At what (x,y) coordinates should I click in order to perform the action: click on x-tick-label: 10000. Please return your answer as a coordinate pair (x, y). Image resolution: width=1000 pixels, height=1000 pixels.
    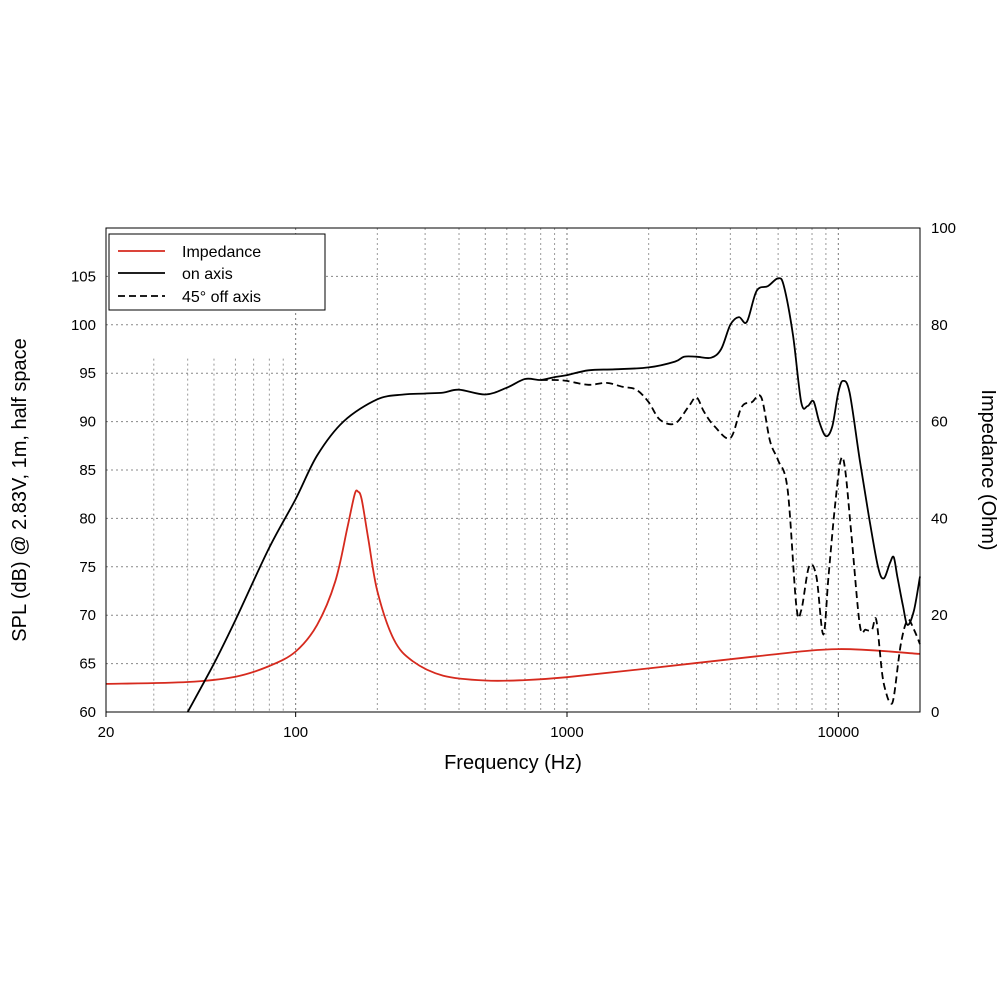
    Looking at the image, I should click on (838, 732).